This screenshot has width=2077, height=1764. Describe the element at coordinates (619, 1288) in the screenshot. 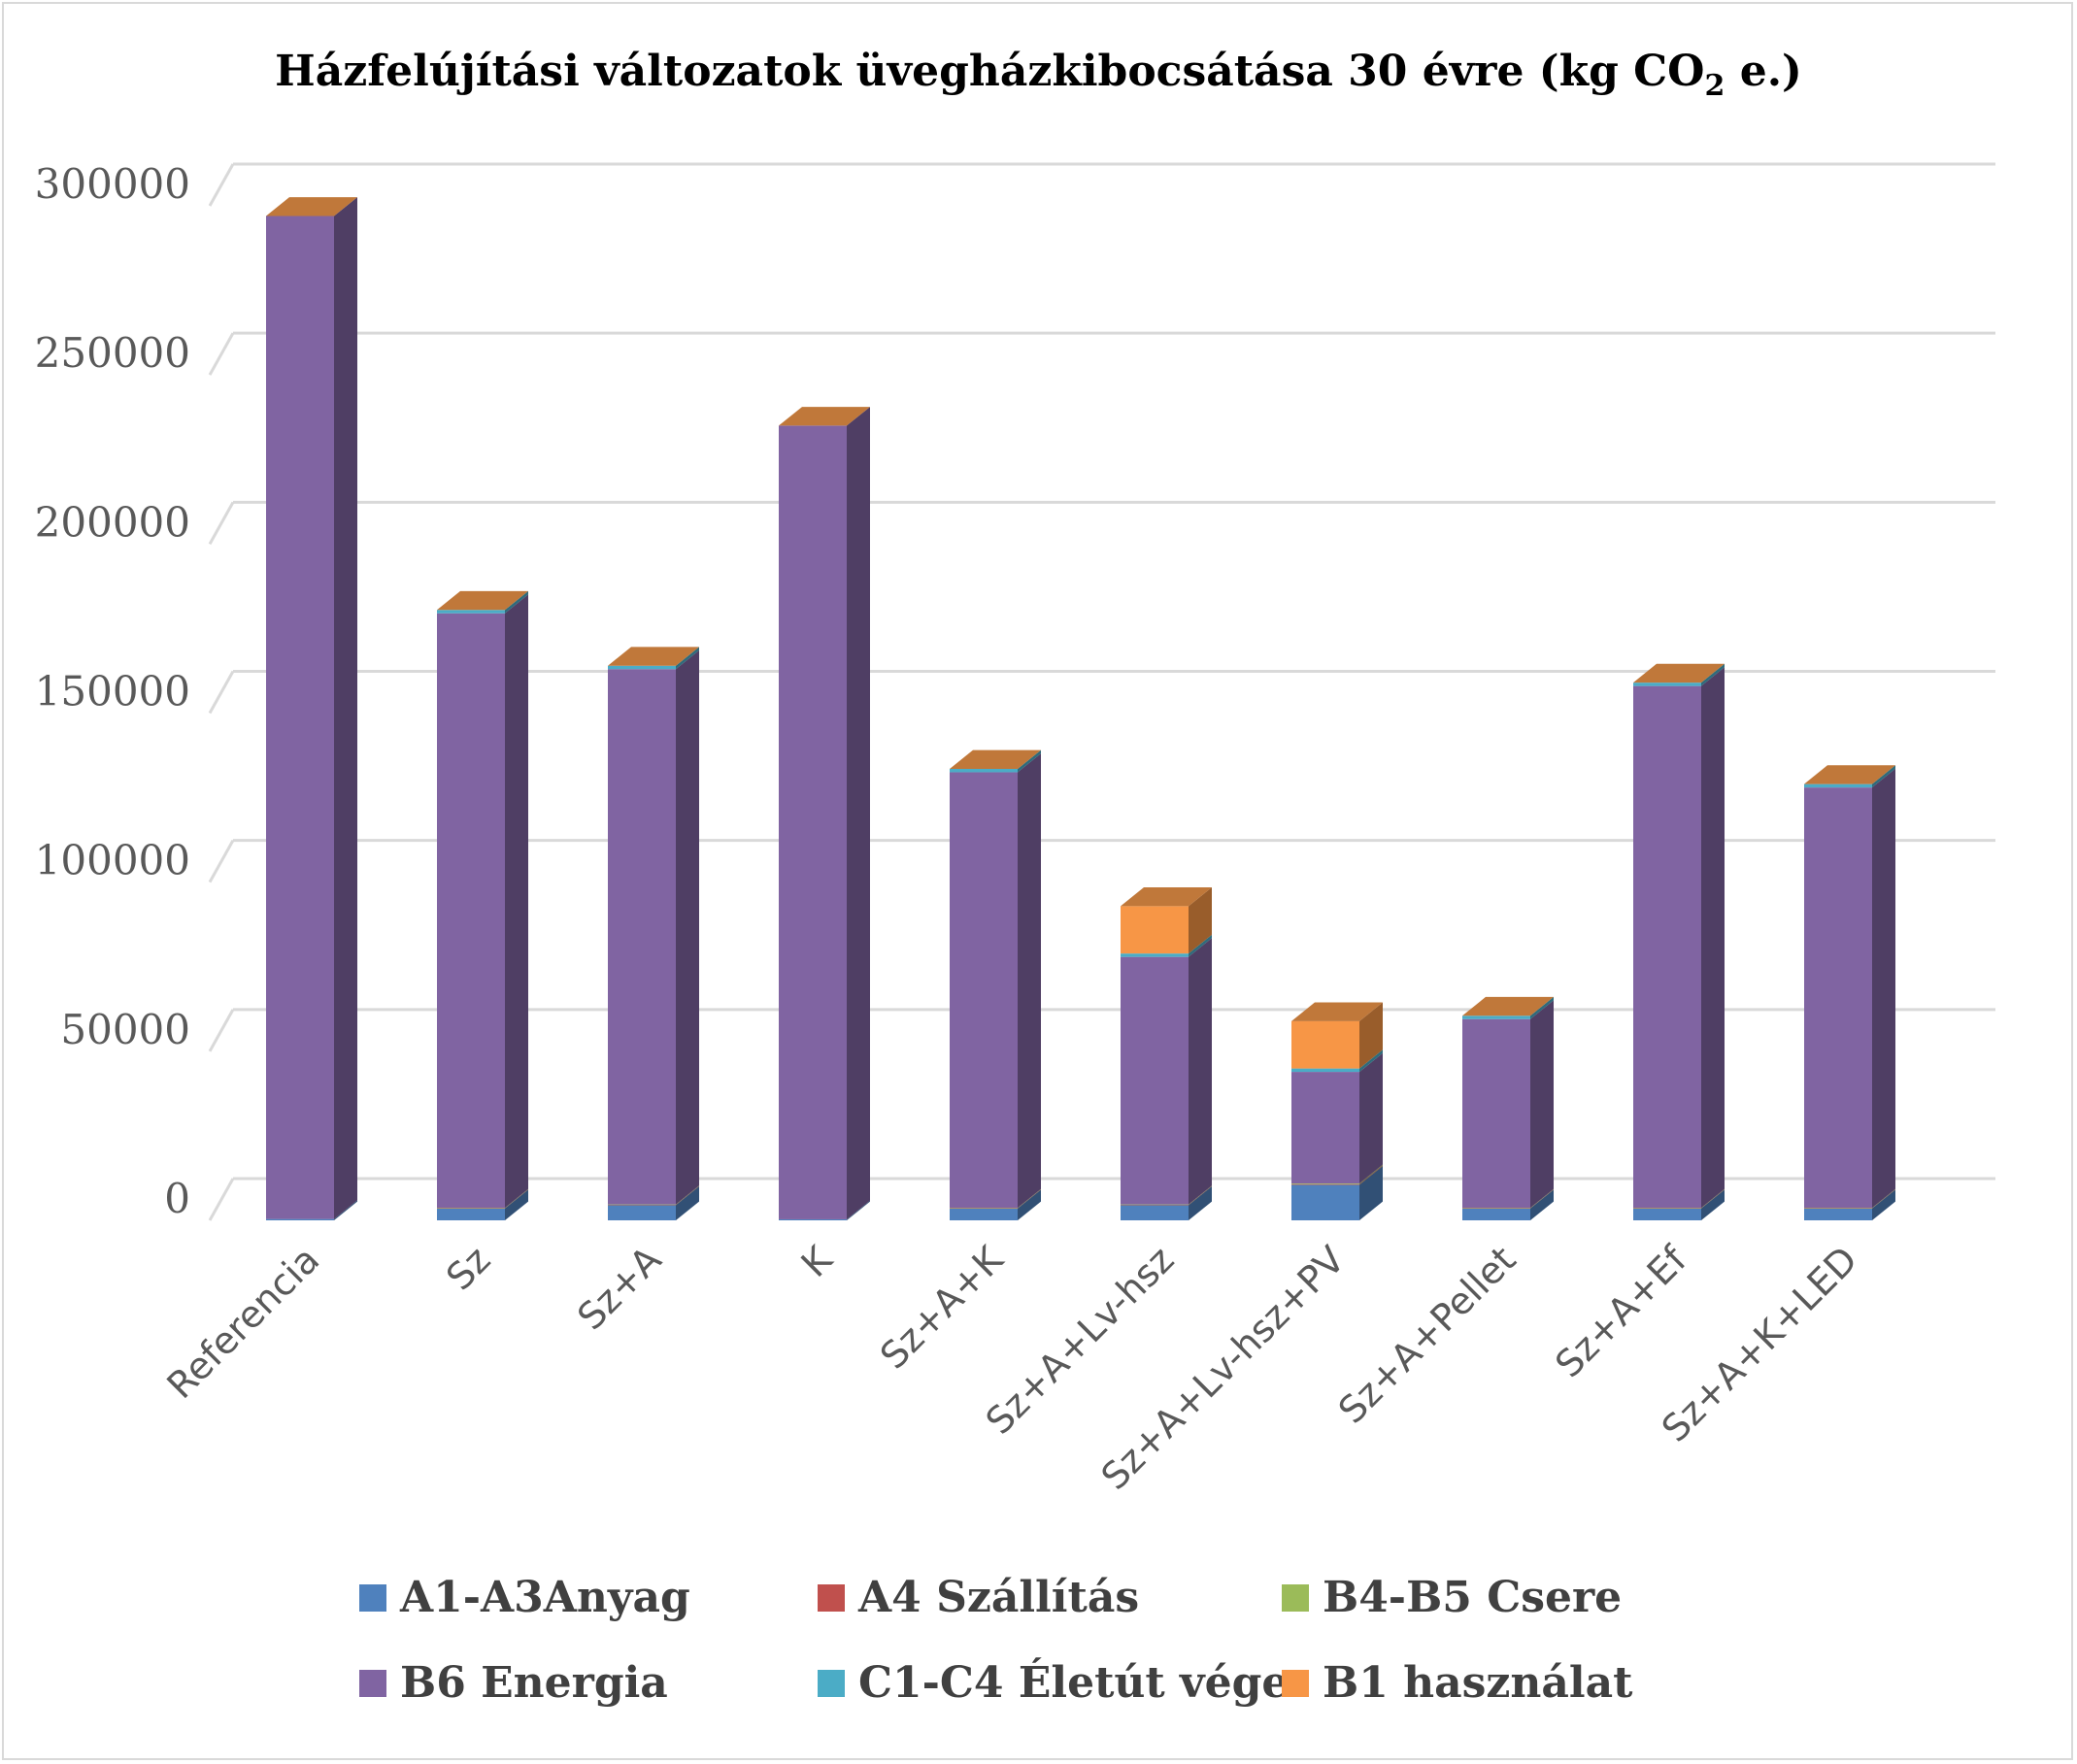

I see `x-tick-label: Sz+A` at that location.